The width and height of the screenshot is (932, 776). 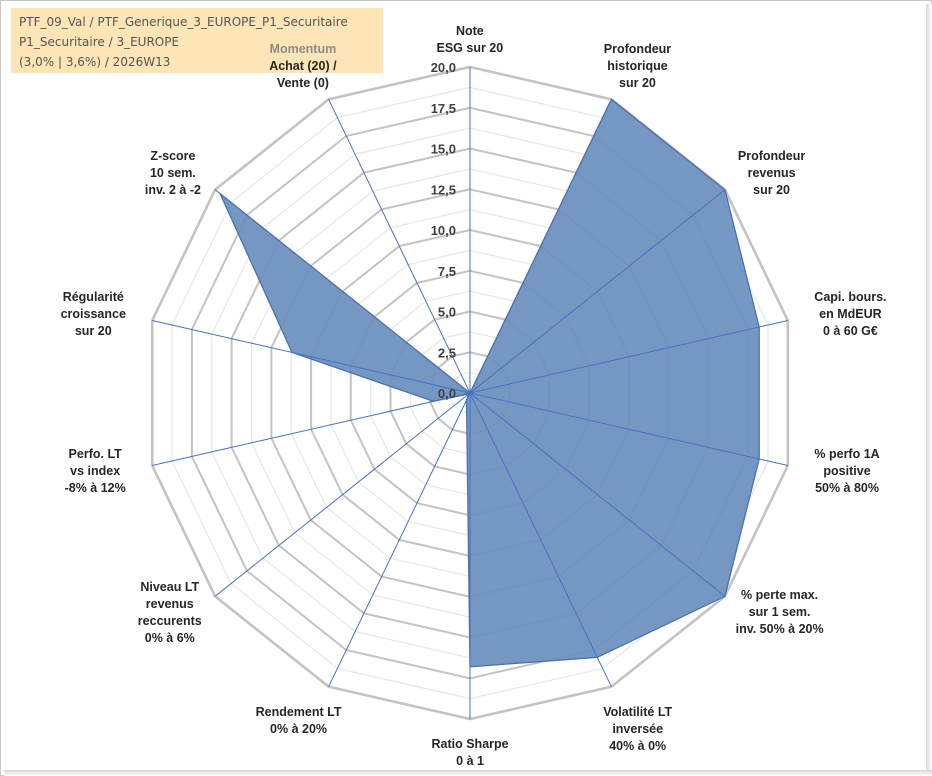 I want to click on axis-label-line: 0% à 20%, so click(x=299, y=729).